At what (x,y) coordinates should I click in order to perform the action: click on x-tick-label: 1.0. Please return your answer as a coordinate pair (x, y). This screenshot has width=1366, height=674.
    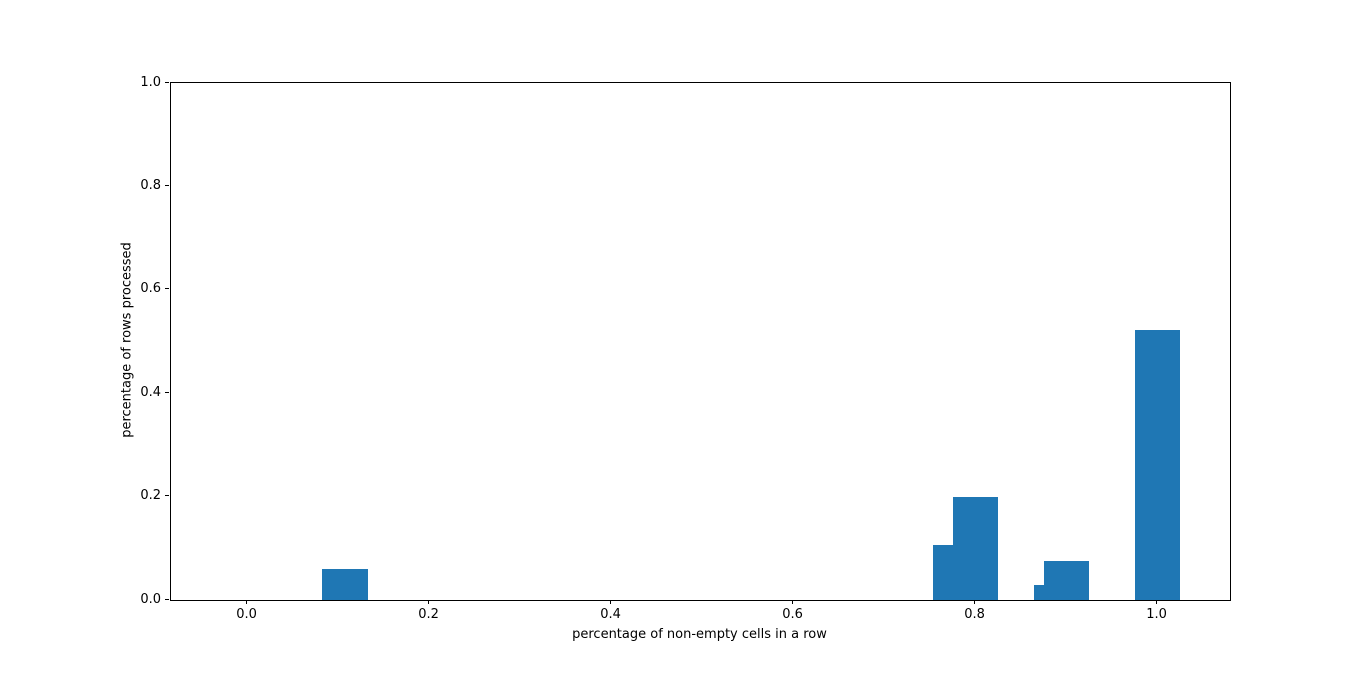
    Looking at the image, I should click on (1156, 614).